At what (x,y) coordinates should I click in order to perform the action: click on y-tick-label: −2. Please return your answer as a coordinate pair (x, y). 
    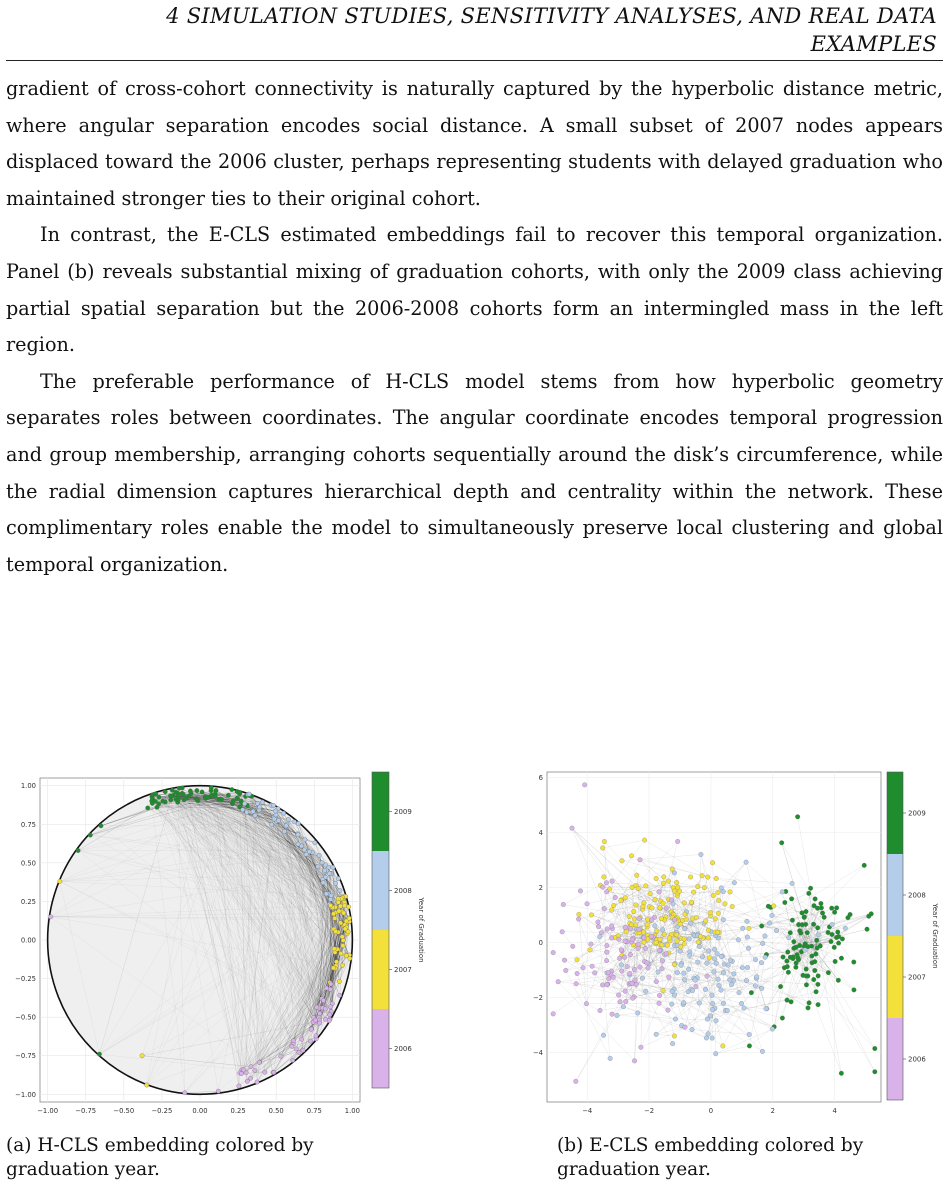
    Looking at the image, I should click on (538, 998).